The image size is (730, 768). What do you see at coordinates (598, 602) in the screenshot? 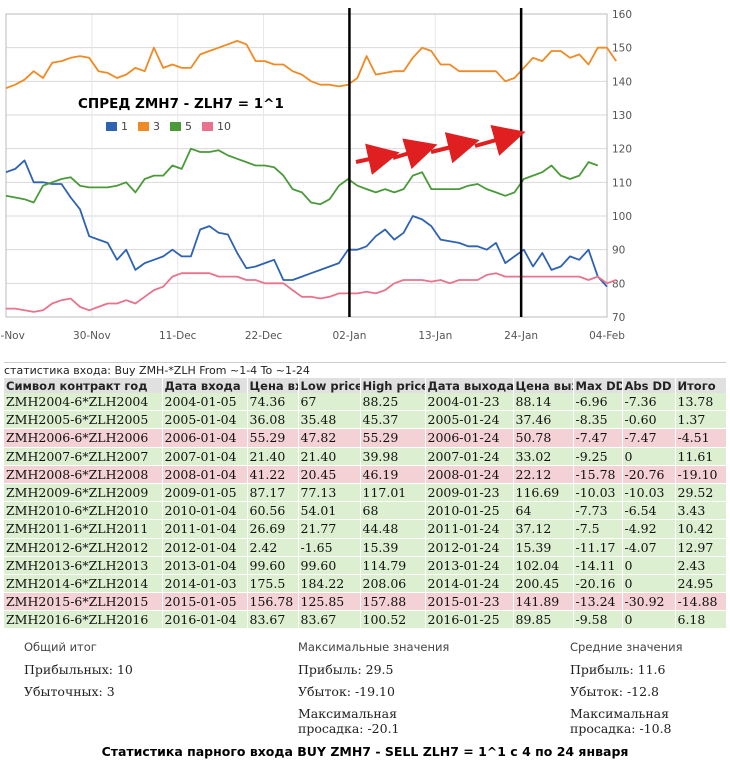
I see `table-cell: -13.24` at bounding box center [598, 602].